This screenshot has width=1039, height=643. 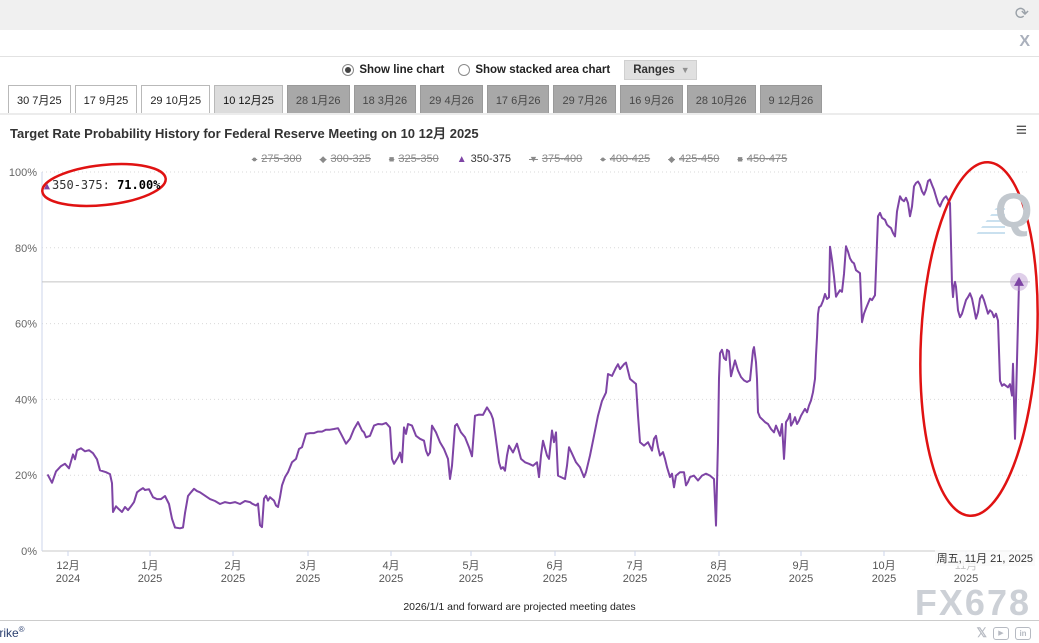 What do you see at coordinates (483, 159) in the screenshot?
I see `legend-item-350-375: ▲ 350-375` at bounding box center [483, 159].